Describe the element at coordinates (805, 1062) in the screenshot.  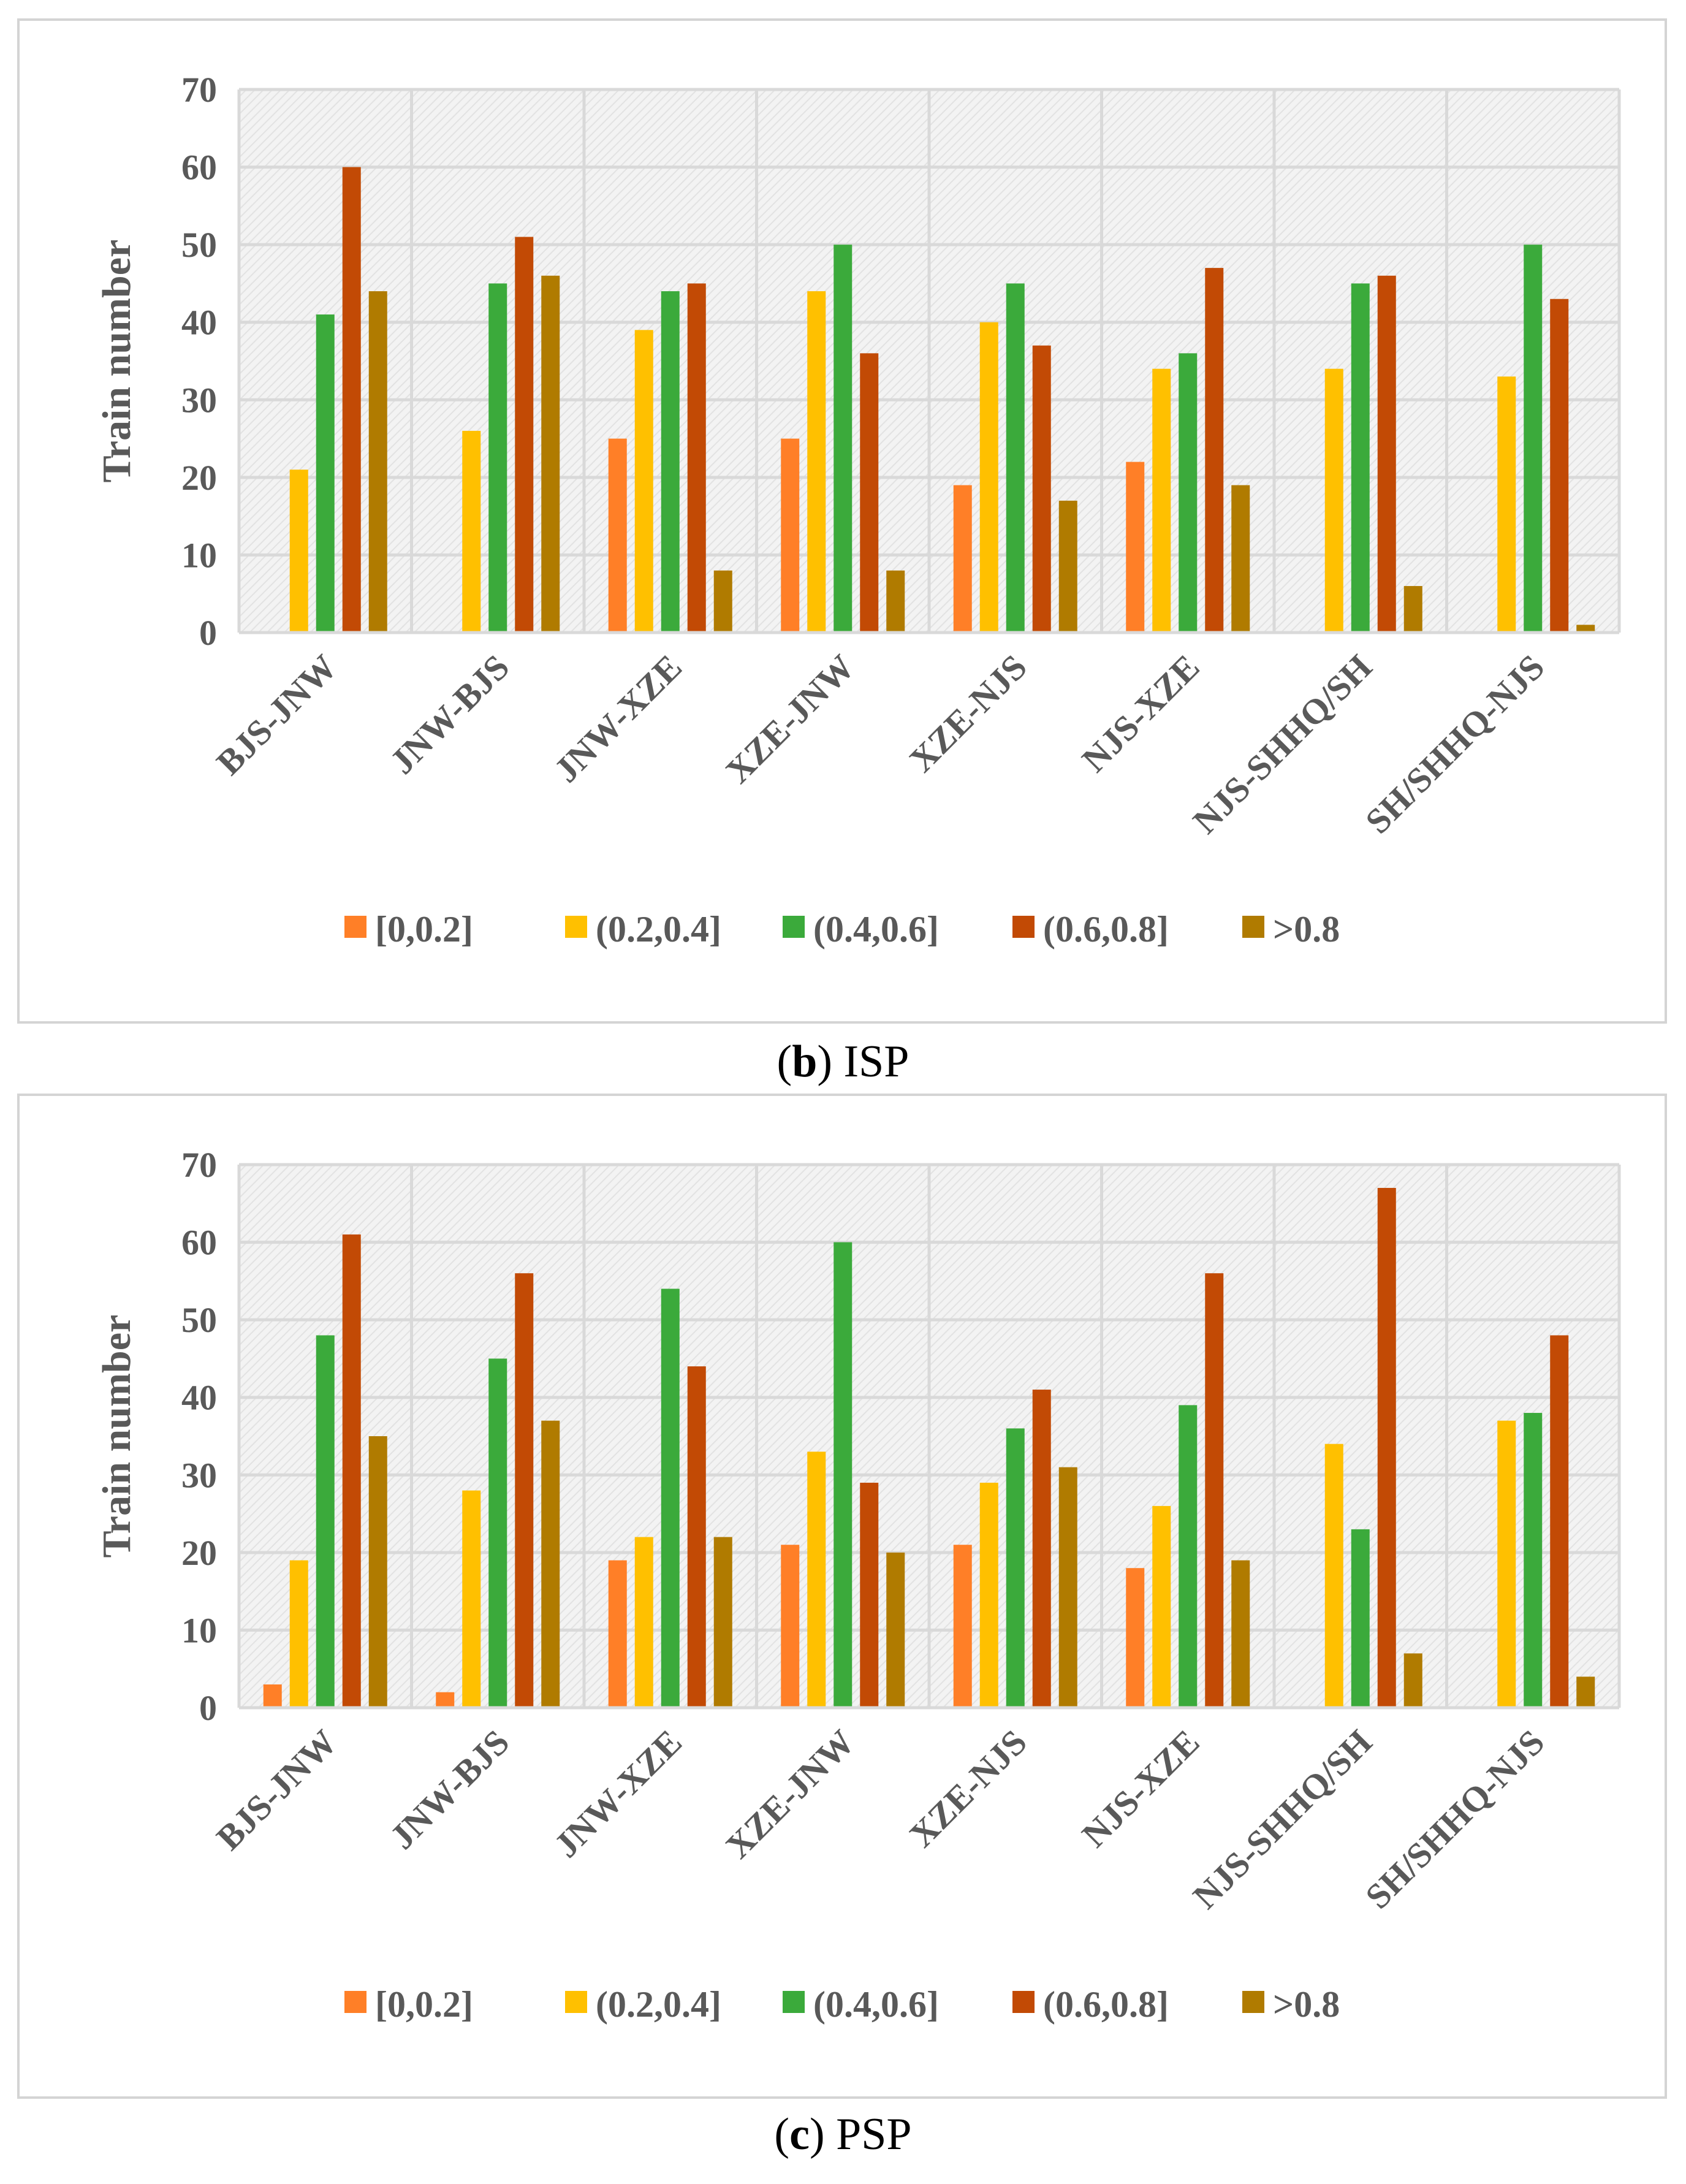
I see `caption-letter: b` at that location.